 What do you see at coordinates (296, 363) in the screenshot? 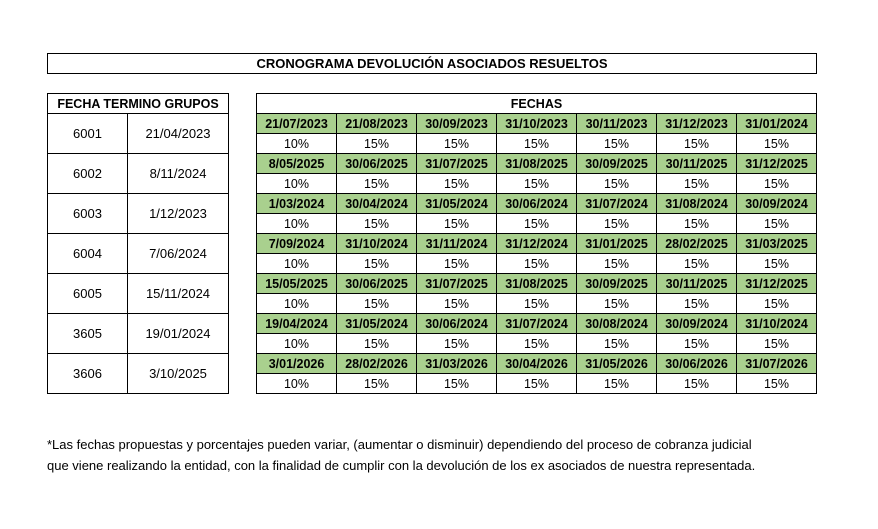
I see `date-cell: 3/01/2026` at bounding box center [296, 363].